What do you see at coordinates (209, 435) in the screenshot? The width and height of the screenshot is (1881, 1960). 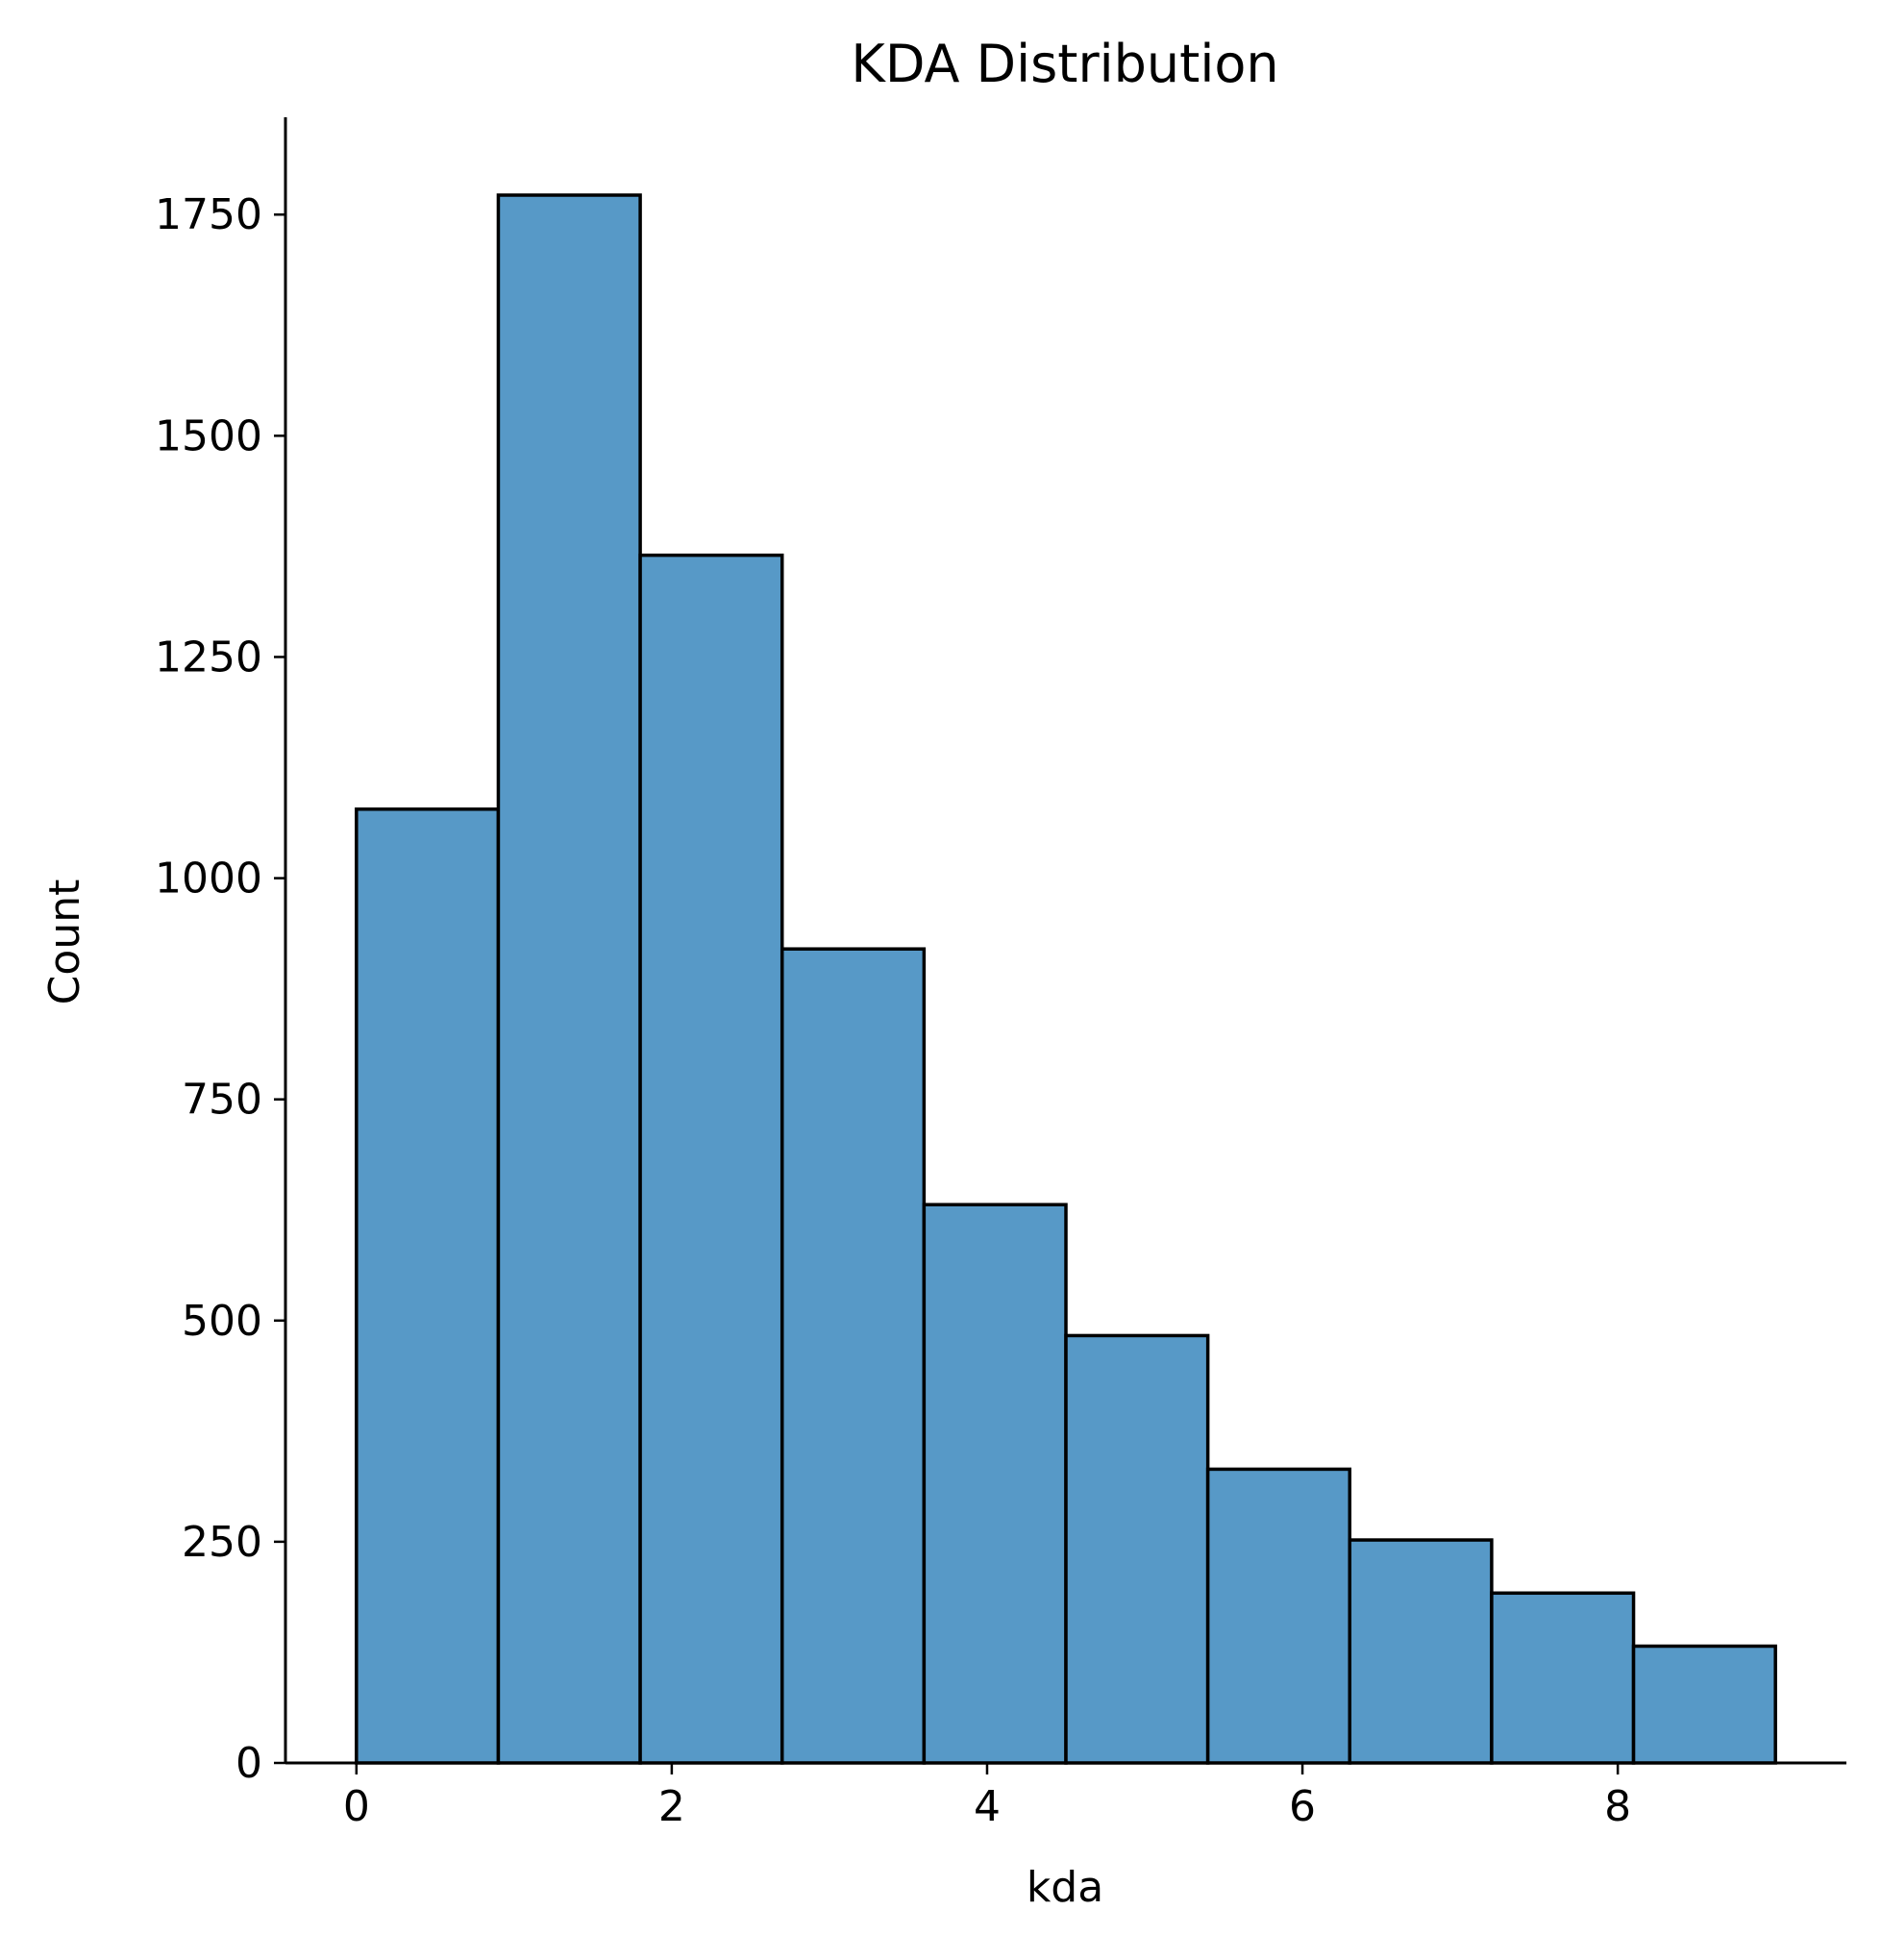 I see `y-tick-label-6: 1500` at bounding box center [209, 435].